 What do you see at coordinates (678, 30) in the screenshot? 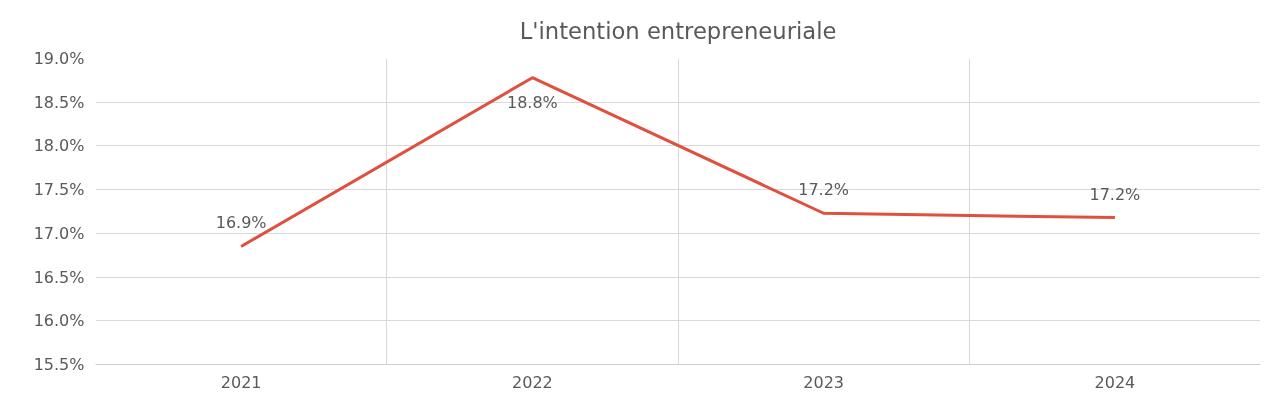
I see `chart-title: L'intention entrepreneuriale` at bounding box center [678, 30].